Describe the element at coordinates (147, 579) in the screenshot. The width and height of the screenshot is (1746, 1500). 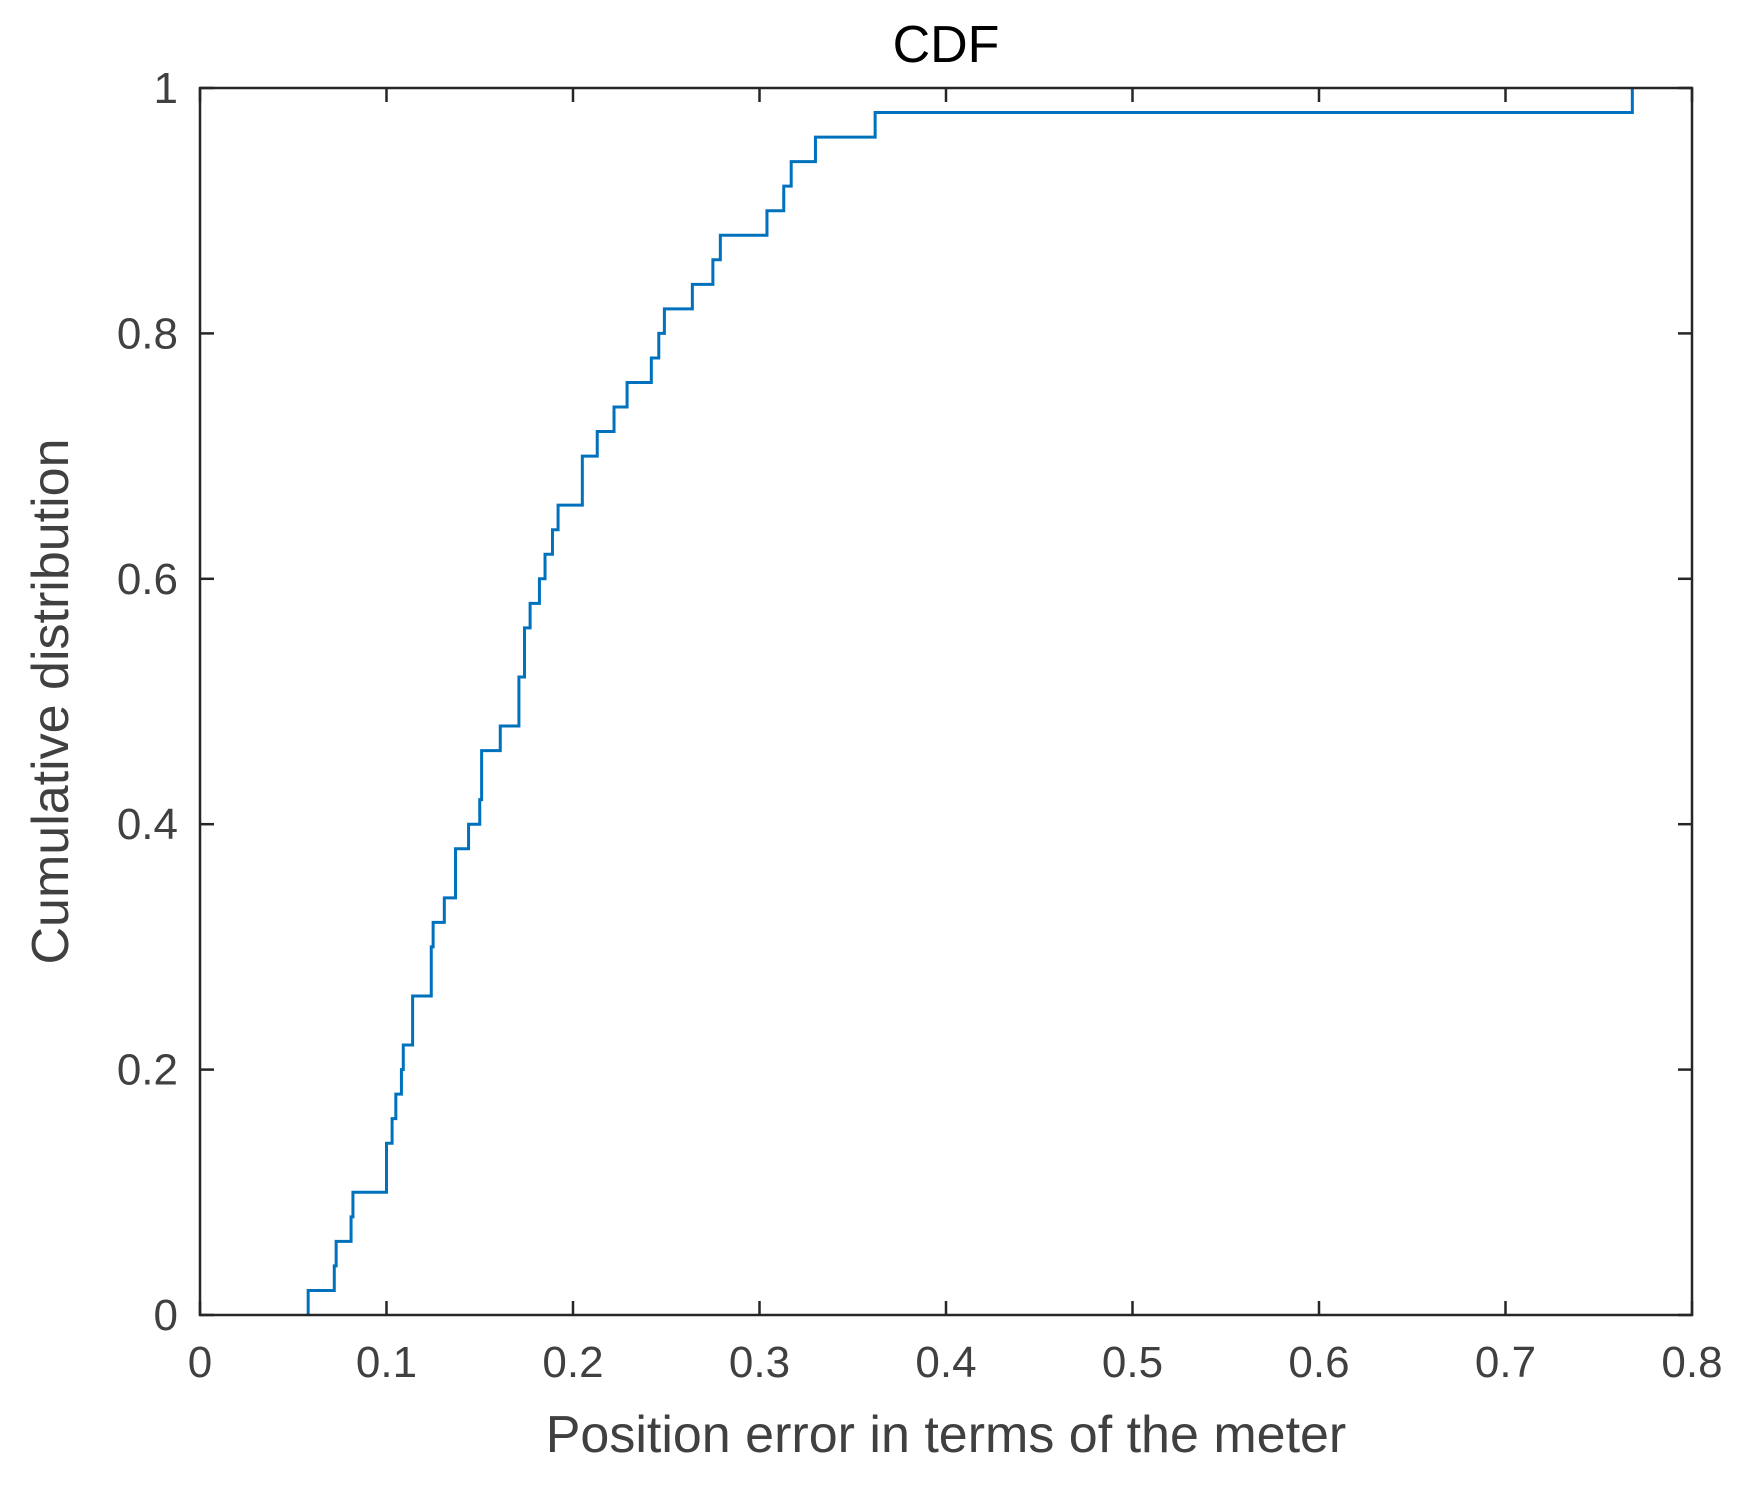
I see `y-tick-label: 0.6` at that location.